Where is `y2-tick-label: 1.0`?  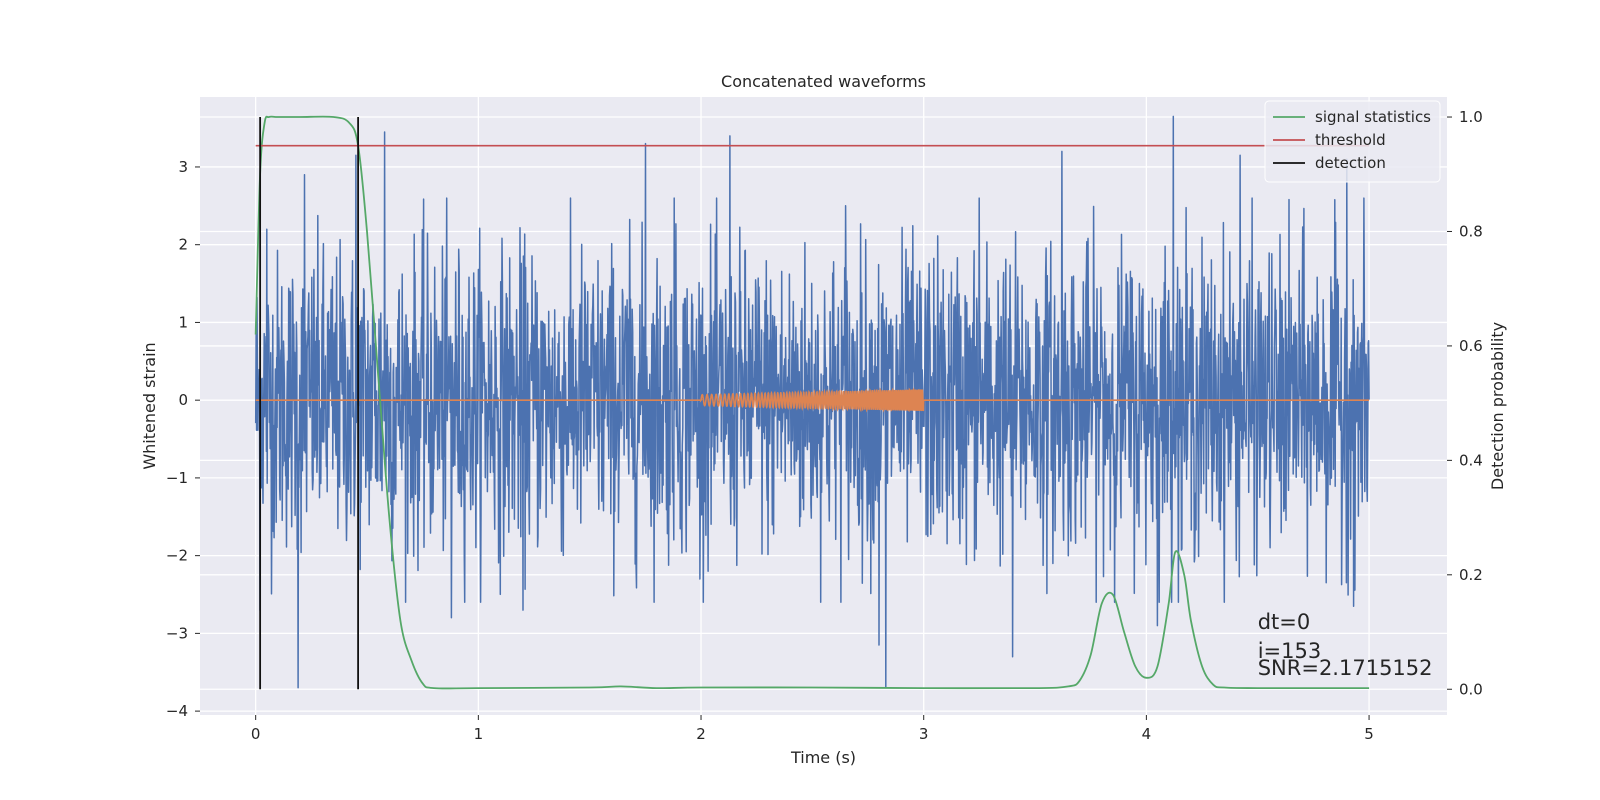
y2-tick-label: 1.0 is located at coordinates (1471, 117).